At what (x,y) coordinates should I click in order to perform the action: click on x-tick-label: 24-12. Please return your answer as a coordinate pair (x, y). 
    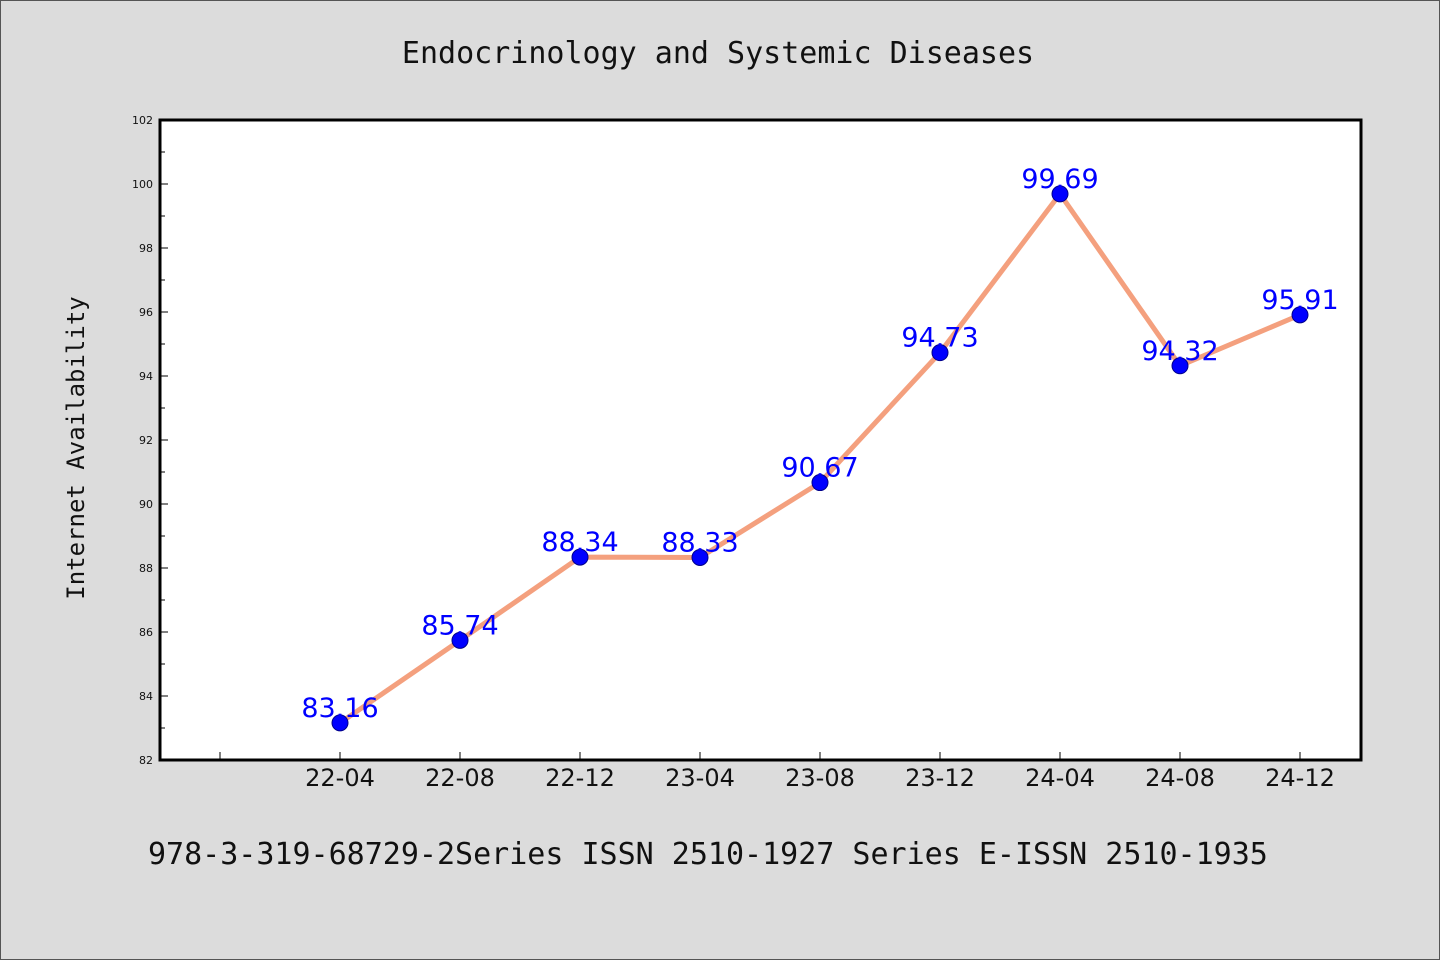
    Looking at the image, I should click on (1300, 778).